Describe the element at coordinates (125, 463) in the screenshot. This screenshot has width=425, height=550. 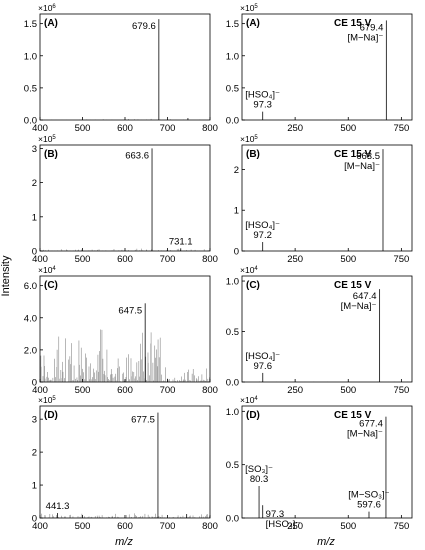
I see `spectrum-panel-D-left: 400 500 600 700 800 0 1 2 3×105 (D) 677.5 441.3` at that location.